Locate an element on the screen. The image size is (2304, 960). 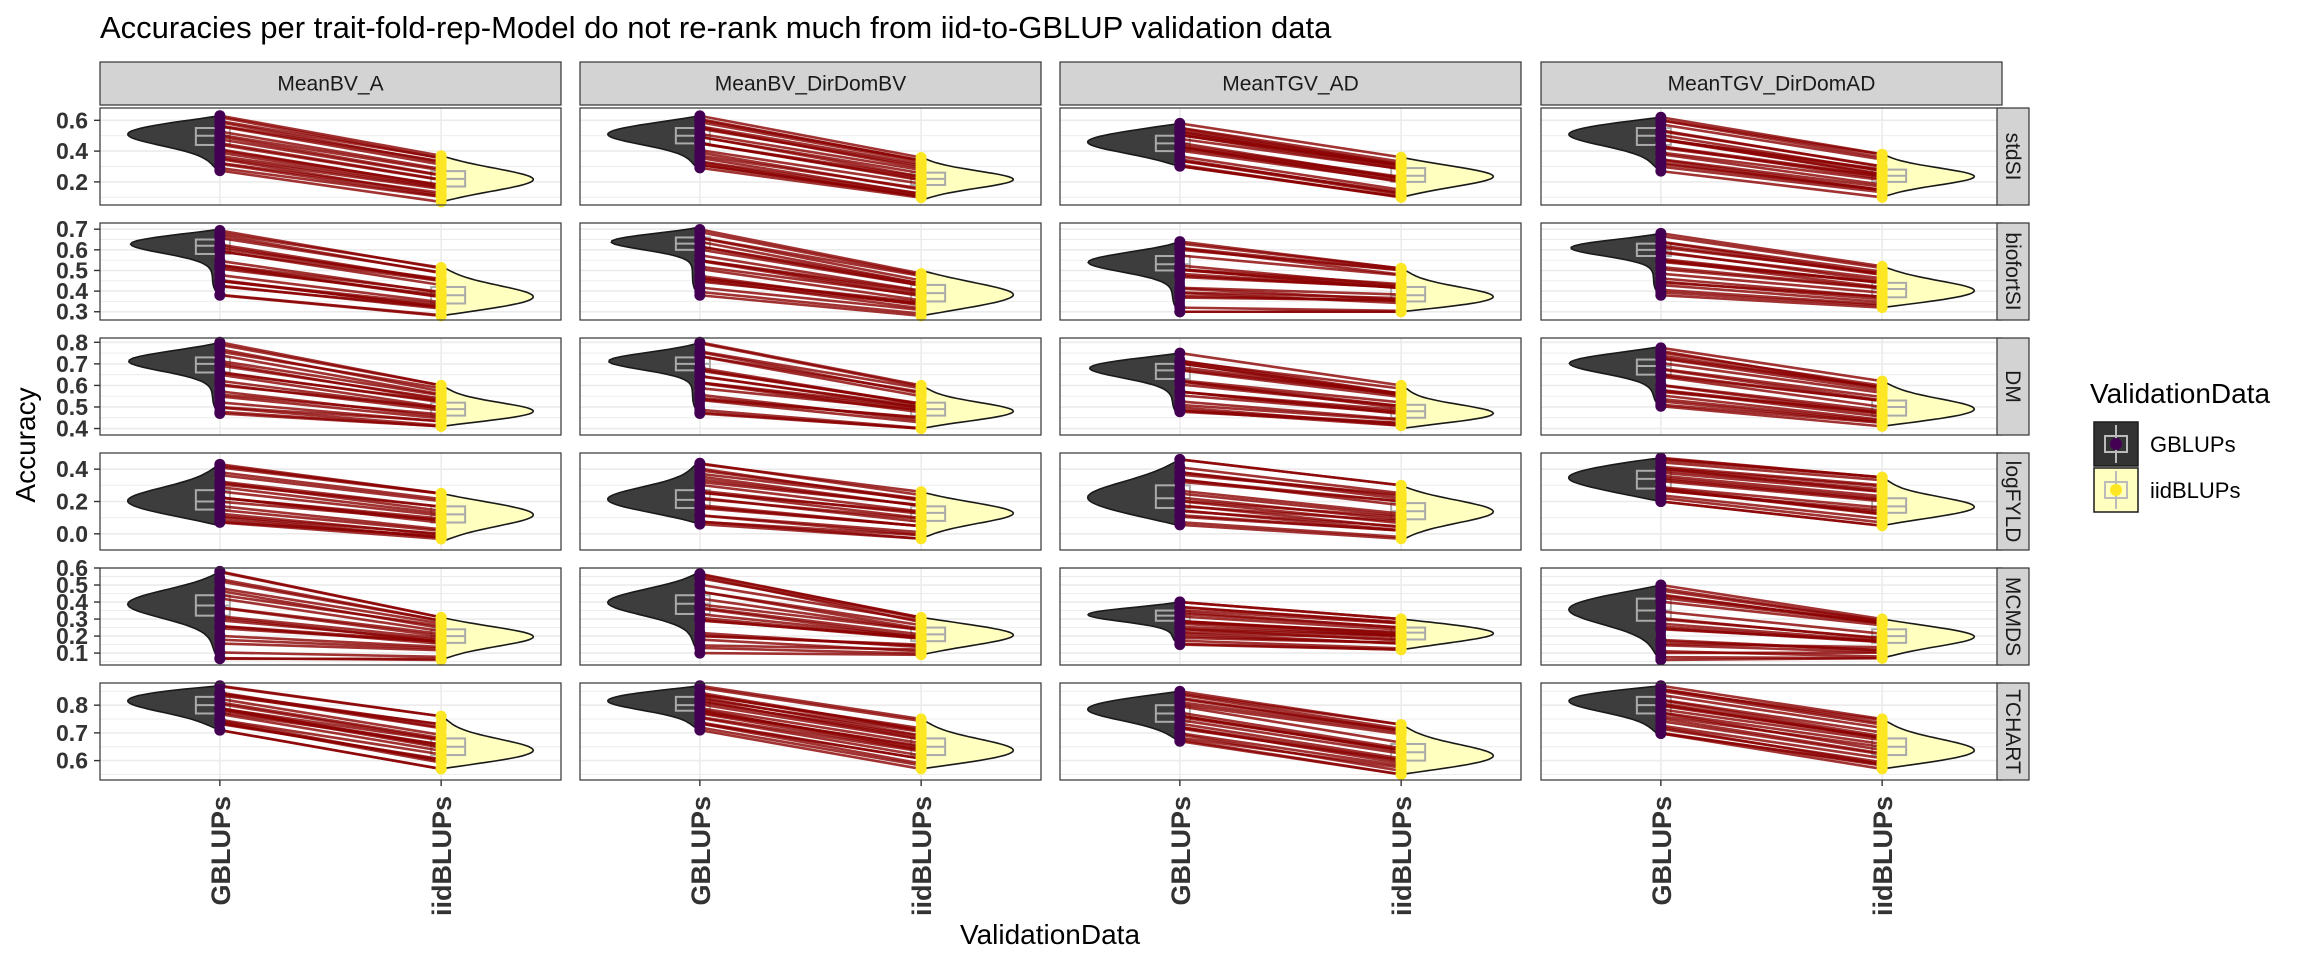
boxplot-iidblups is located at coordinates (1889, 408).